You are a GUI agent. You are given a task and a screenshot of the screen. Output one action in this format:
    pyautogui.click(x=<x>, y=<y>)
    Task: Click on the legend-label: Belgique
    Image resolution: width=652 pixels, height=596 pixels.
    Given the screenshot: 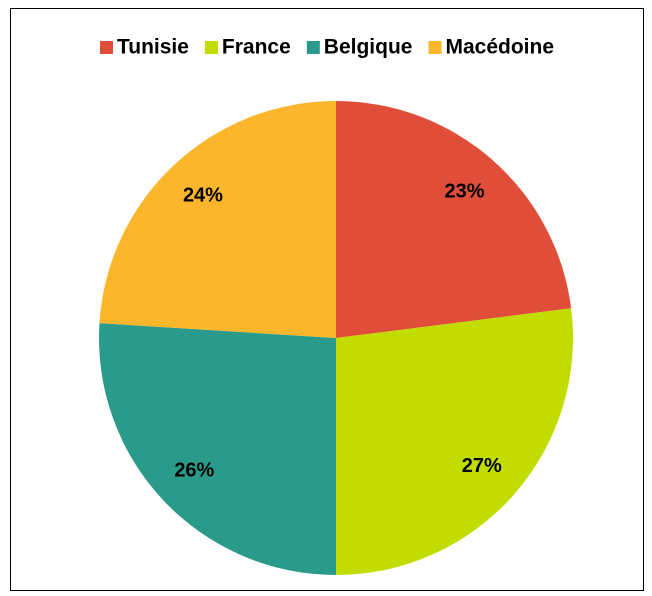 What is the action you would take?
    pyautogui.click(x=368, y=47)
    